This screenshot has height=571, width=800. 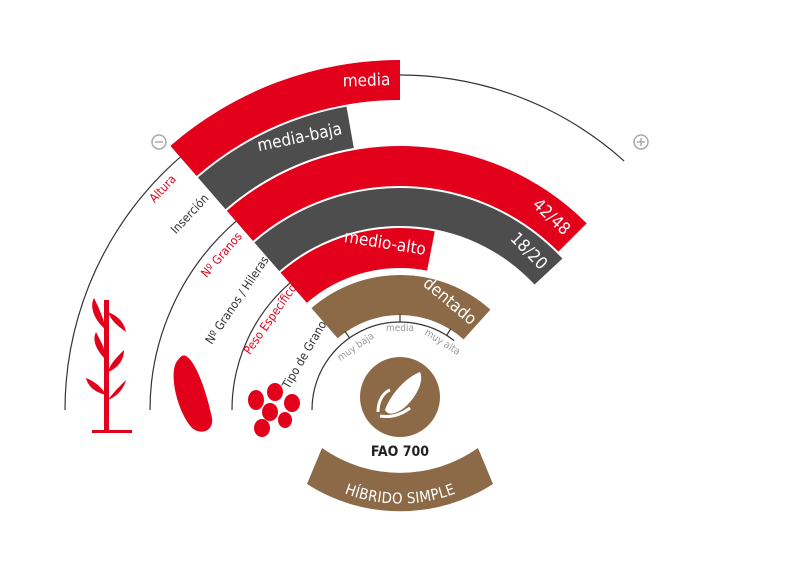 What do you see at coordinates (190, 213) in the screenshot?
I see `row-label: Inserción` at bounding box center [190, 213].